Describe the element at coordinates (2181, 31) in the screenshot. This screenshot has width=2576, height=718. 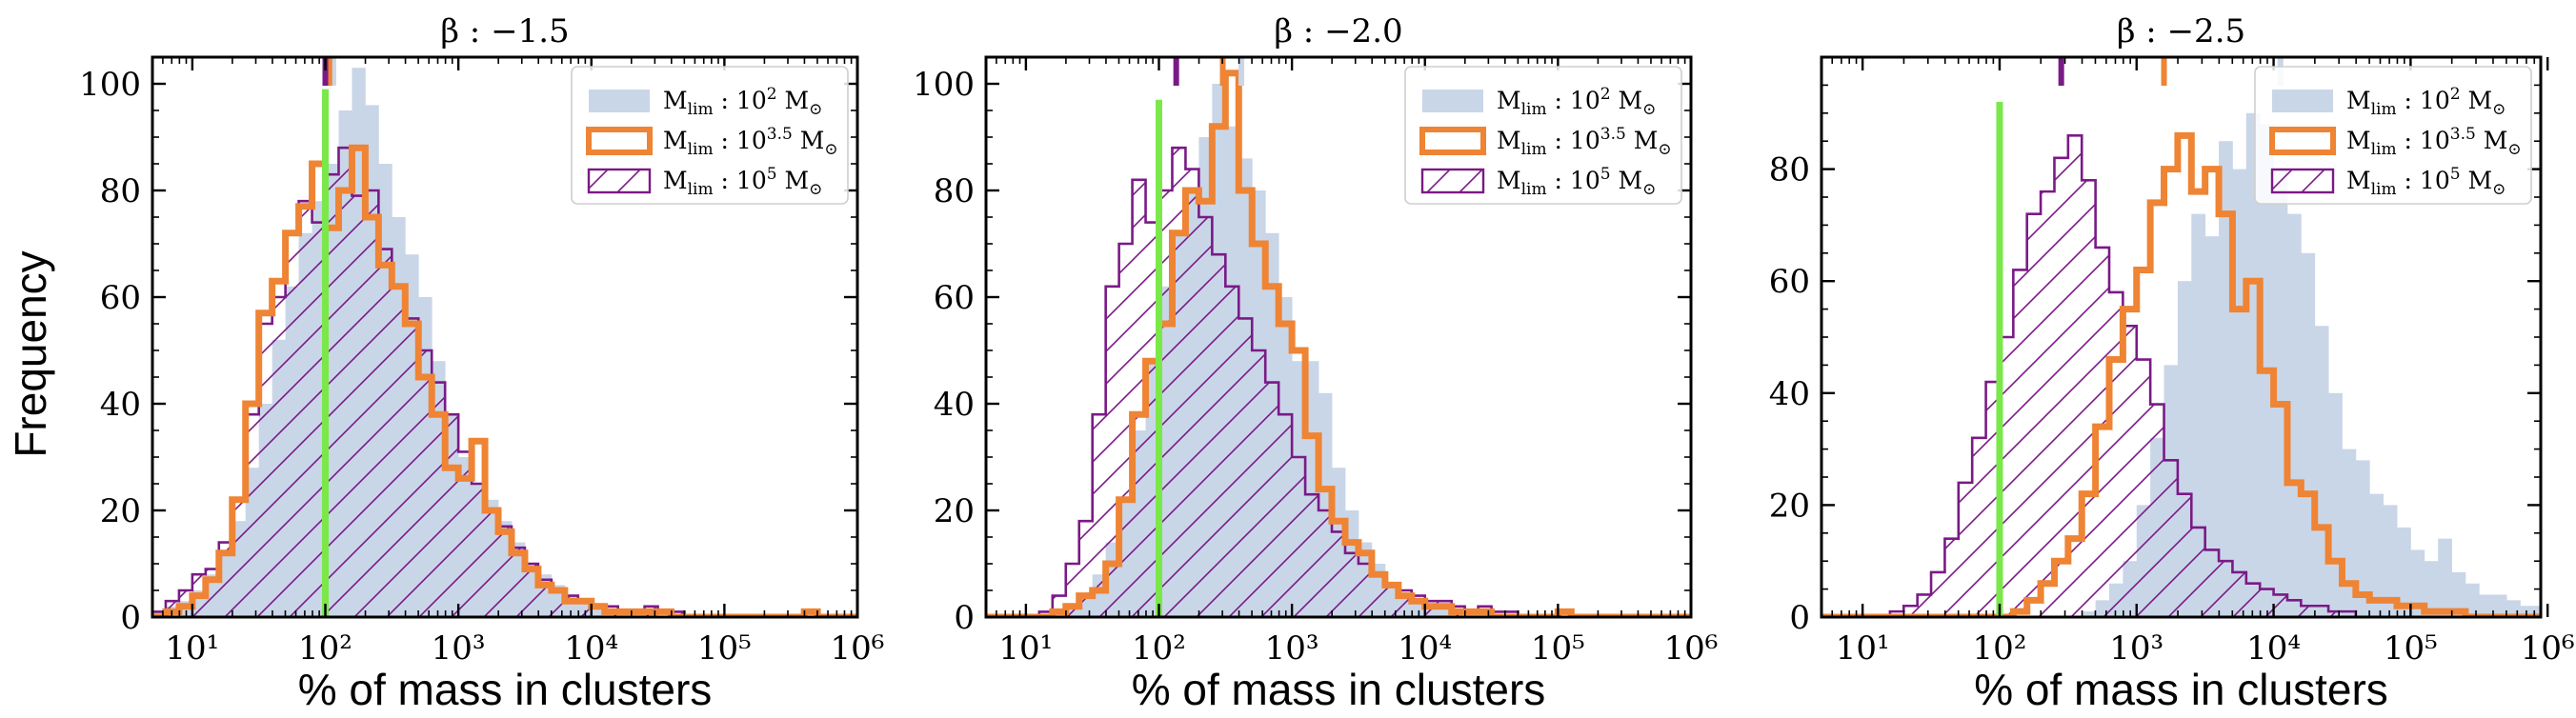
I see `panel-title: β : −2.5` at that location.